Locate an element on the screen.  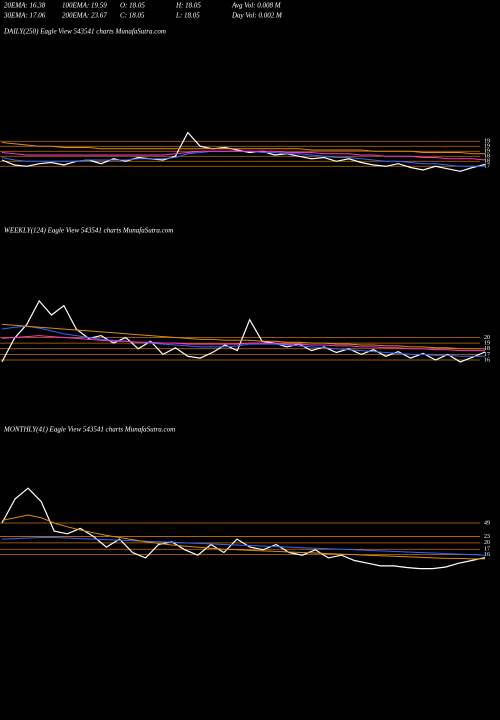
stat-text: 20EMA: 16.38 is located at coordinates (25, 6).